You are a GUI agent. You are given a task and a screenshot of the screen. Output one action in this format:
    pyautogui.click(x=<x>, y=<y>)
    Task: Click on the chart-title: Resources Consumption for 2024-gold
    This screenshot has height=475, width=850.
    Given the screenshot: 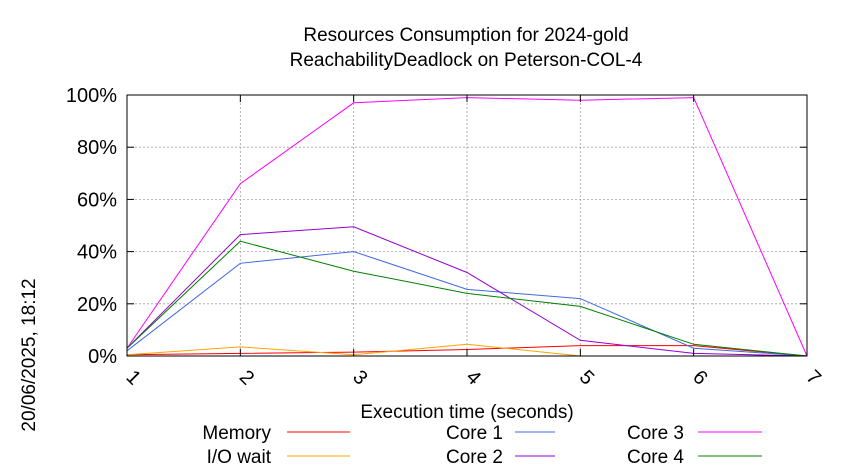 What is the action you would take?
    pyautogui.click(x=465, y=35)
    